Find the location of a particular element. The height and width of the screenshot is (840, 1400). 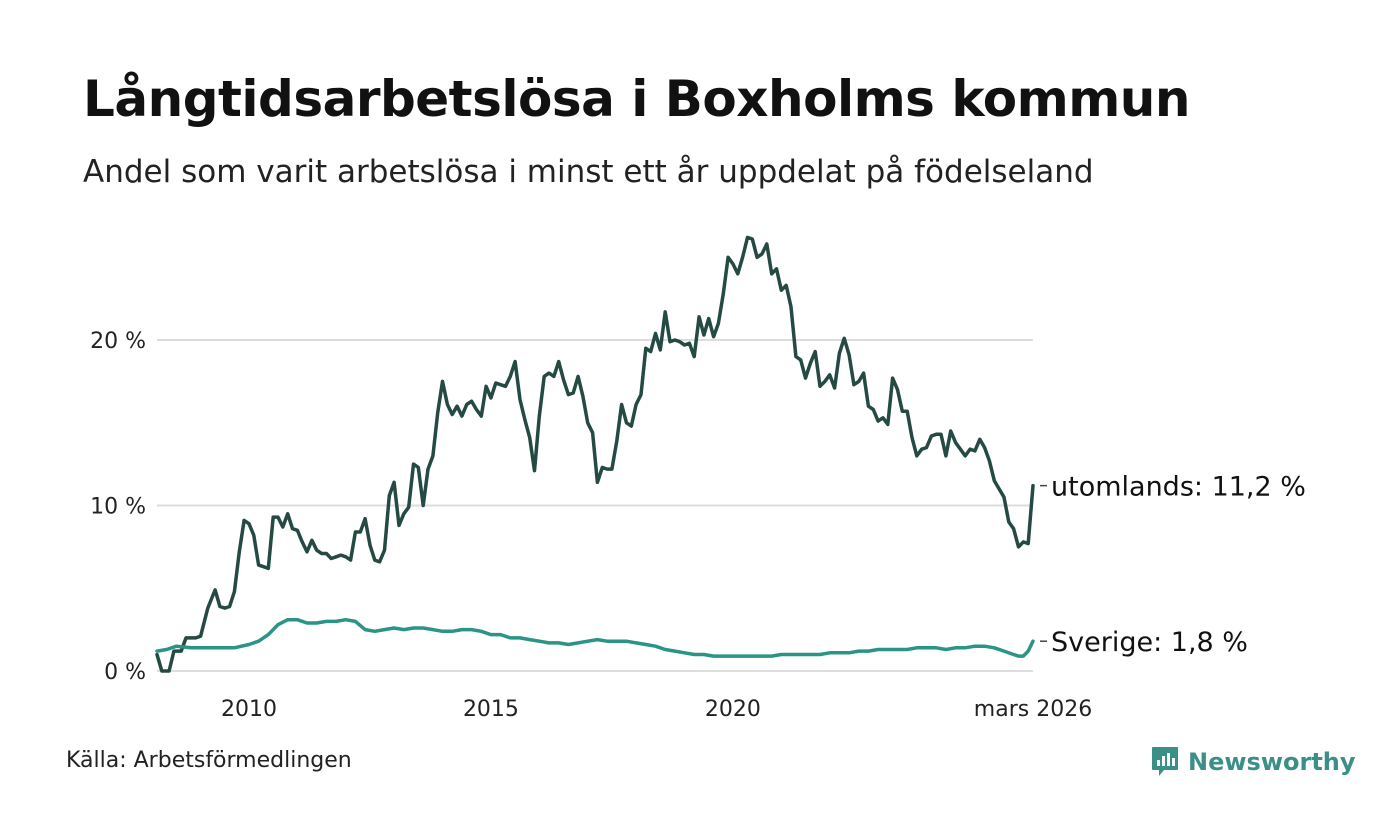

y-tick-label: 0 % is located at coordinates (125, 672).